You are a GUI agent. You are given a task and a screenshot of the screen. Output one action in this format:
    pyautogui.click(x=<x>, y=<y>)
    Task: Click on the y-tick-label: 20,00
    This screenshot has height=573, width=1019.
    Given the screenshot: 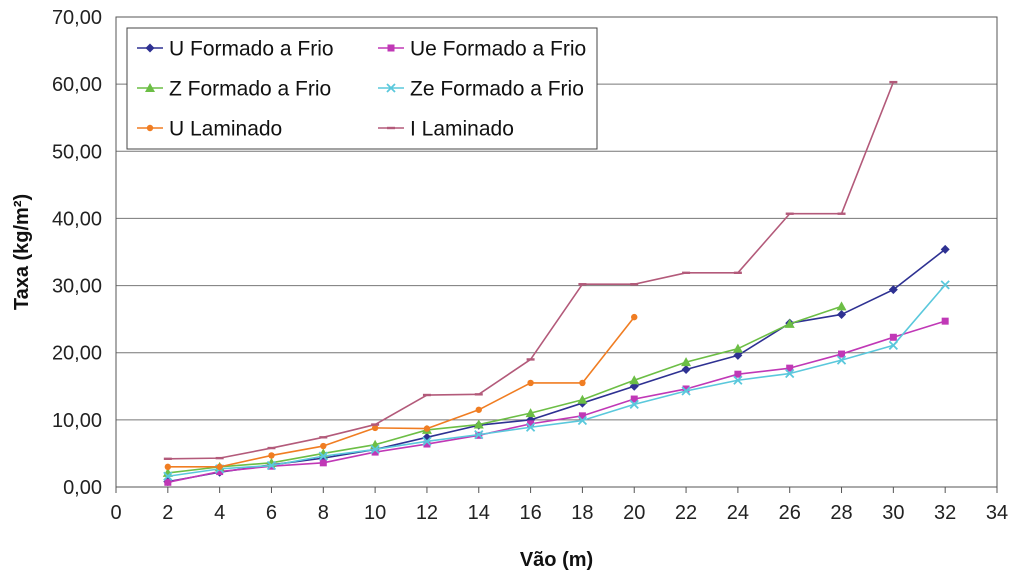 What is the action you would take?
    pyautogui.click(x=77, y=354)
    